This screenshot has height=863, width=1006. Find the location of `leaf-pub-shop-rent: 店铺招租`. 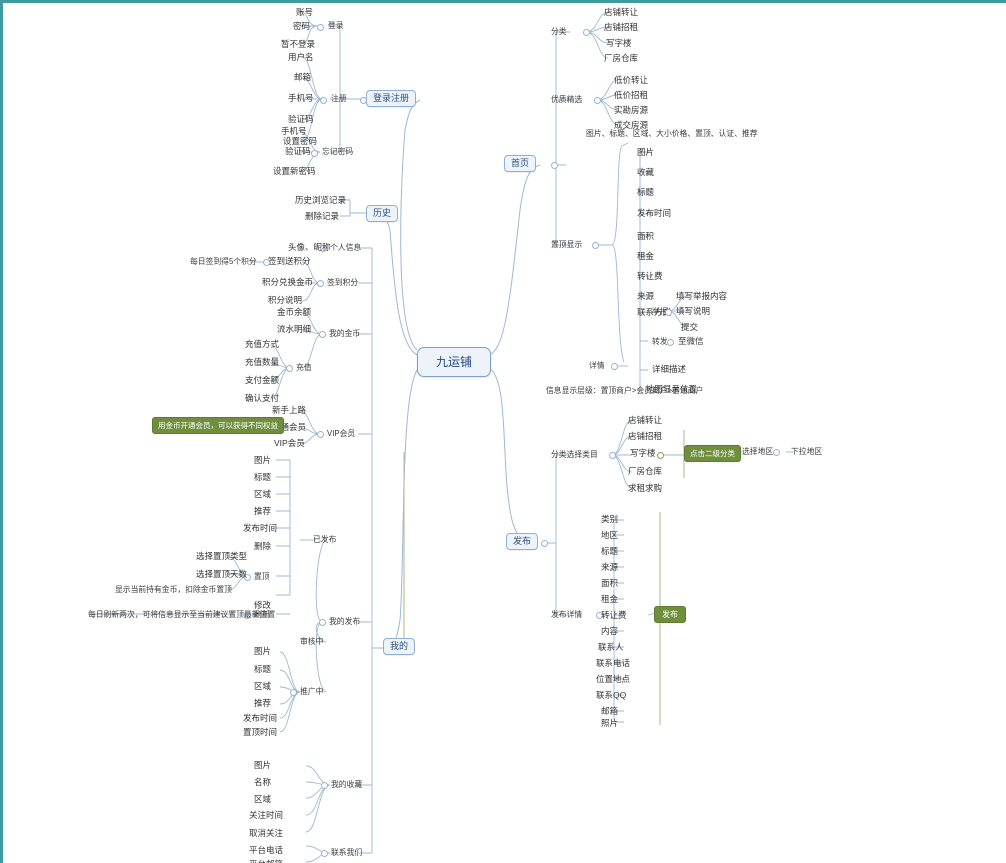

leaf-pub-shop-rent: 店铺招租 is located at coordinates (645, 436).